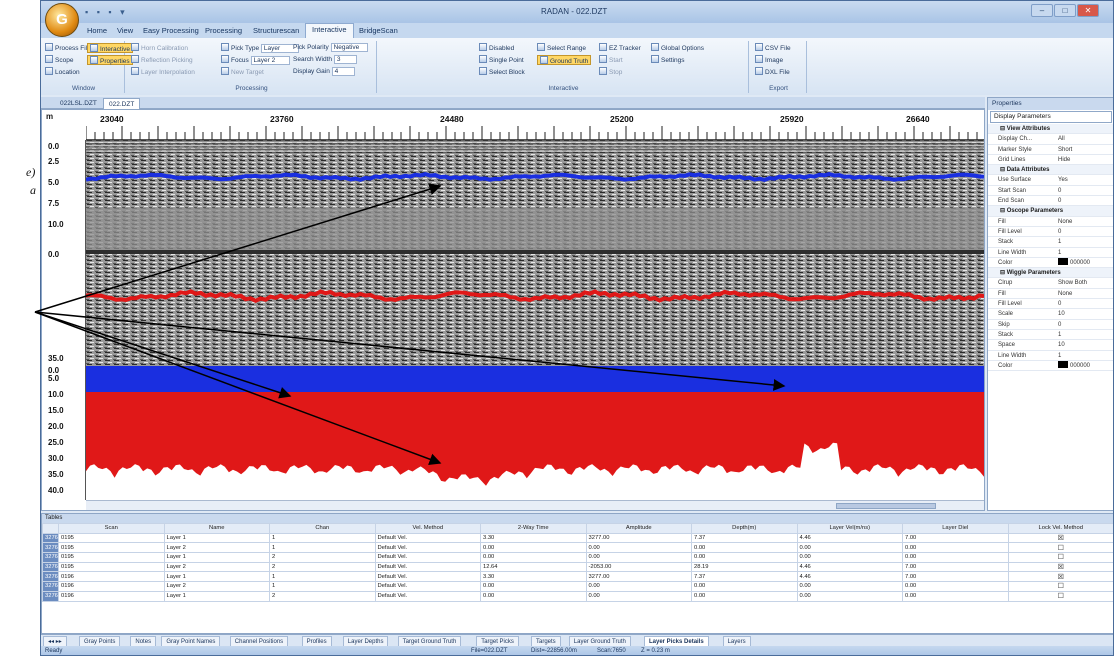 Image resolution: width=1114 pixels, height=656 pixels. I want to click on global-options-button: Global Options, so click(677, 48).